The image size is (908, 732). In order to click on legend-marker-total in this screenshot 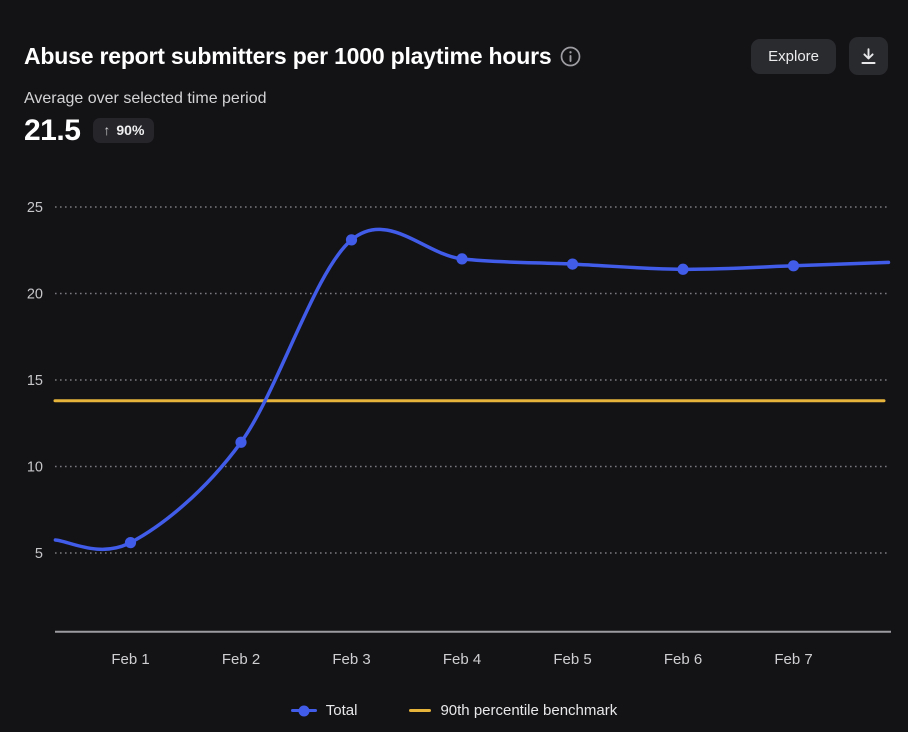, I will do `click(303, 710)`.